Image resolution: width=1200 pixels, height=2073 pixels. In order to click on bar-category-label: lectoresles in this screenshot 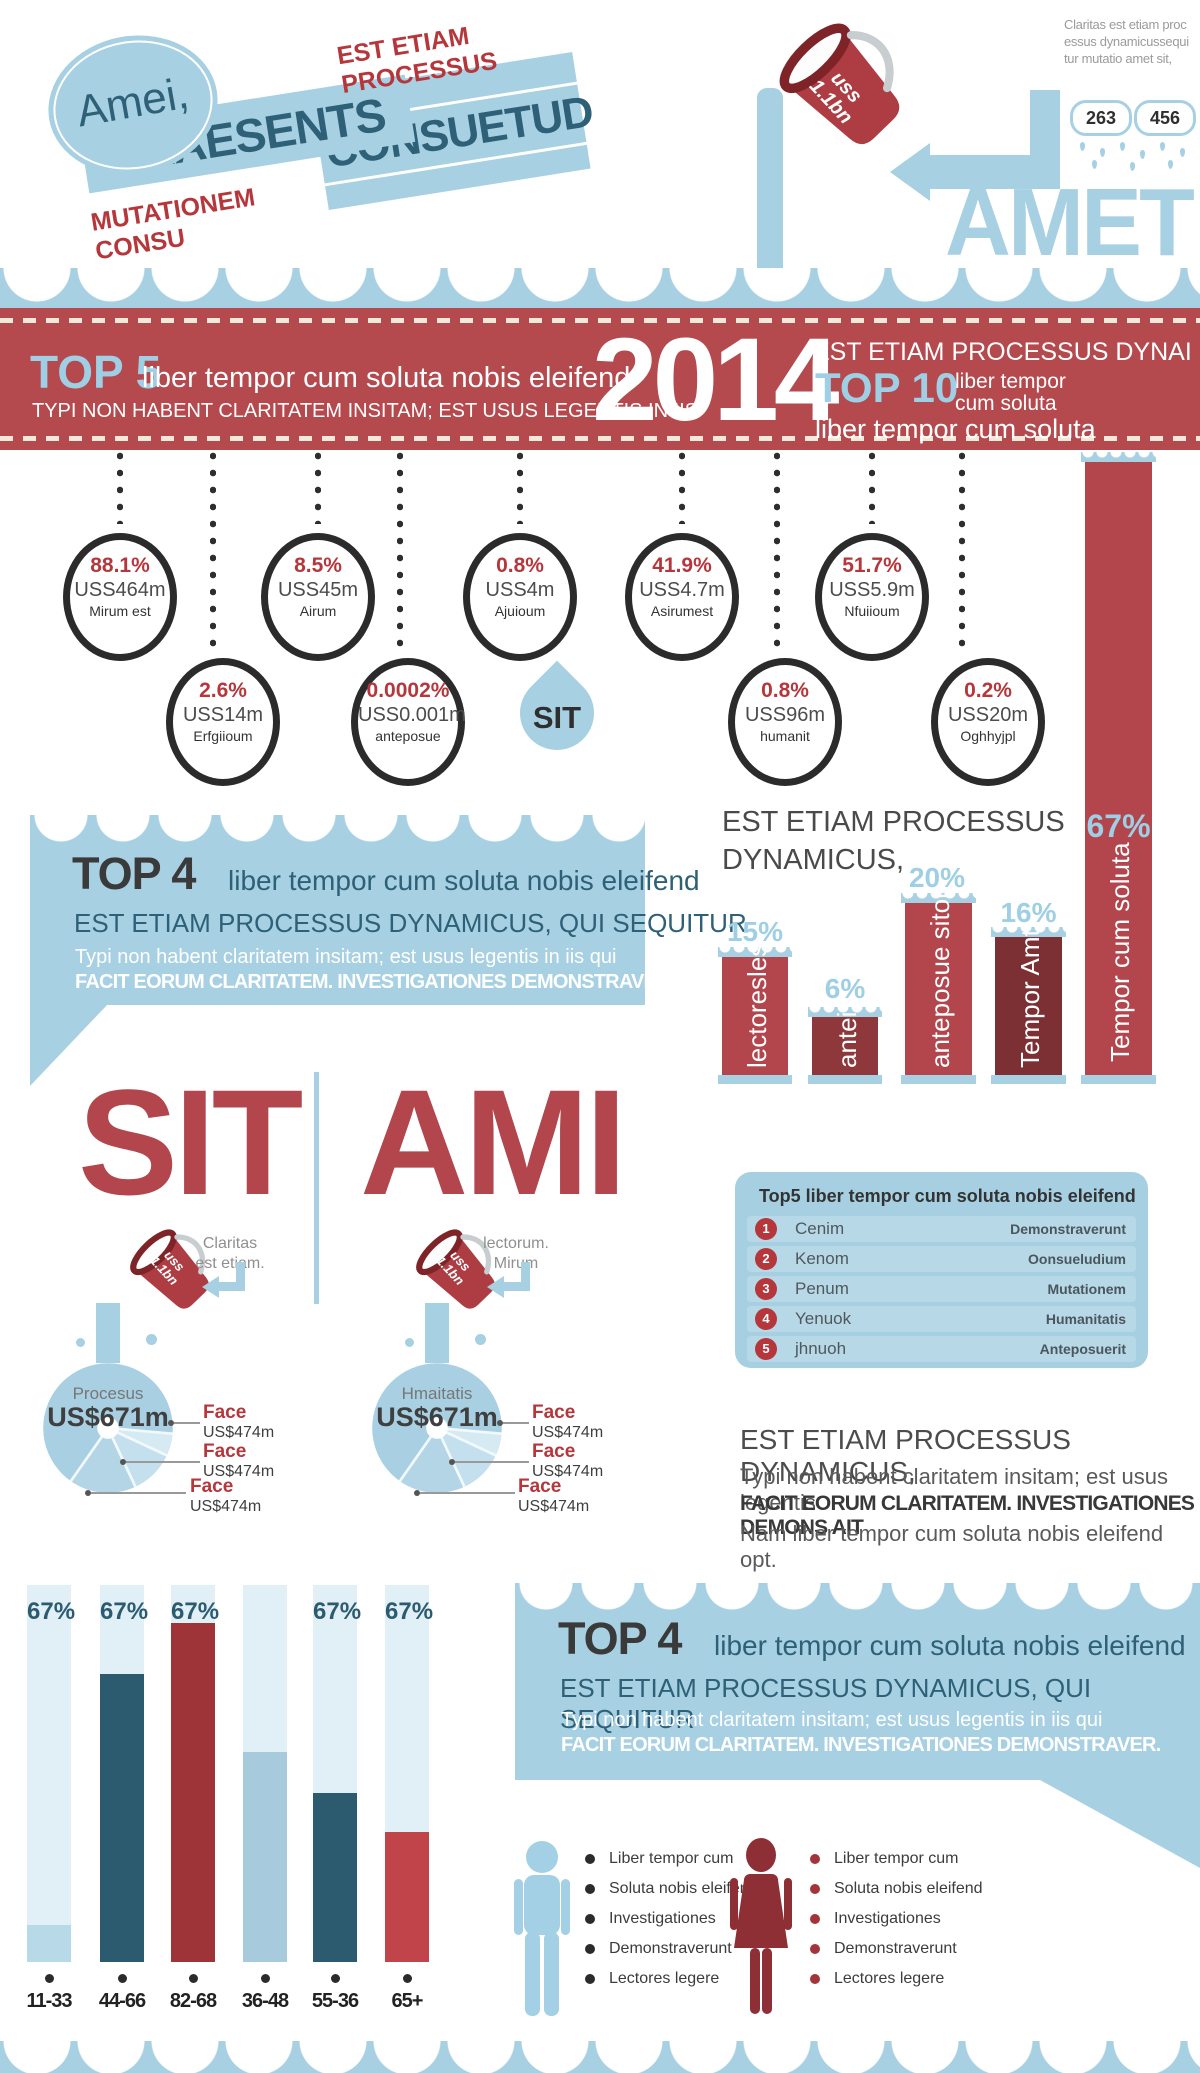, I will do `click(757, 1005)`.